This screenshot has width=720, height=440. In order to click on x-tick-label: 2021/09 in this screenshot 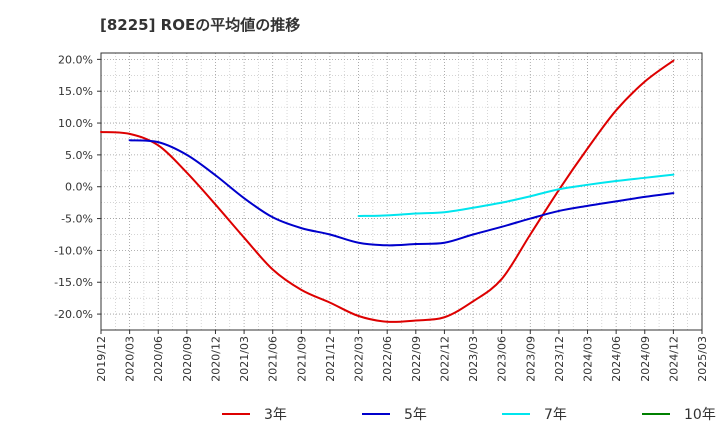, I will do `click(301, 359)`.